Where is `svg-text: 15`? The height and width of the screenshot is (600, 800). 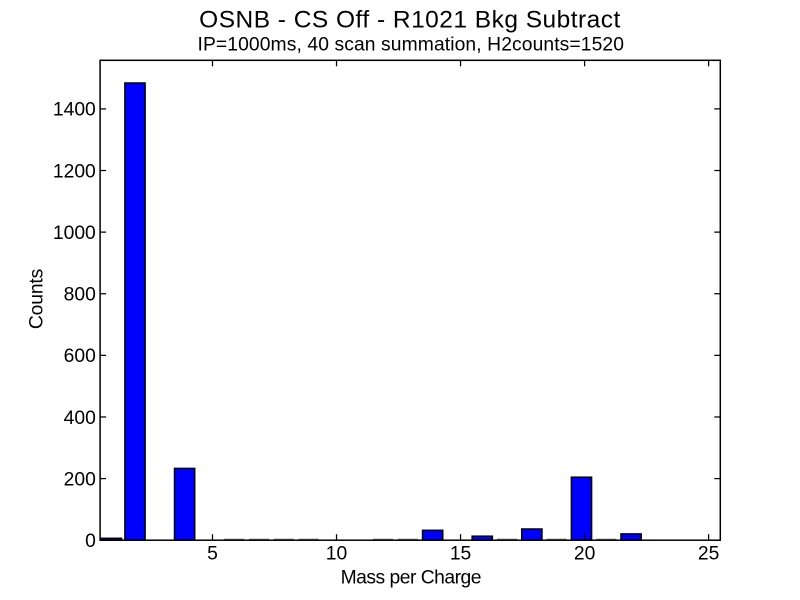 svg-text: 15 is located at coordinates (460, 554).